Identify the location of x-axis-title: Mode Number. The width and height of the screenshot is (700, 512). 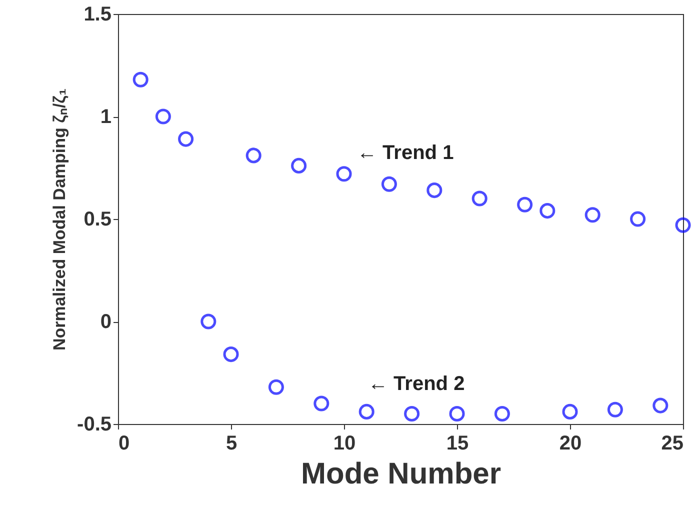
(401, 474).